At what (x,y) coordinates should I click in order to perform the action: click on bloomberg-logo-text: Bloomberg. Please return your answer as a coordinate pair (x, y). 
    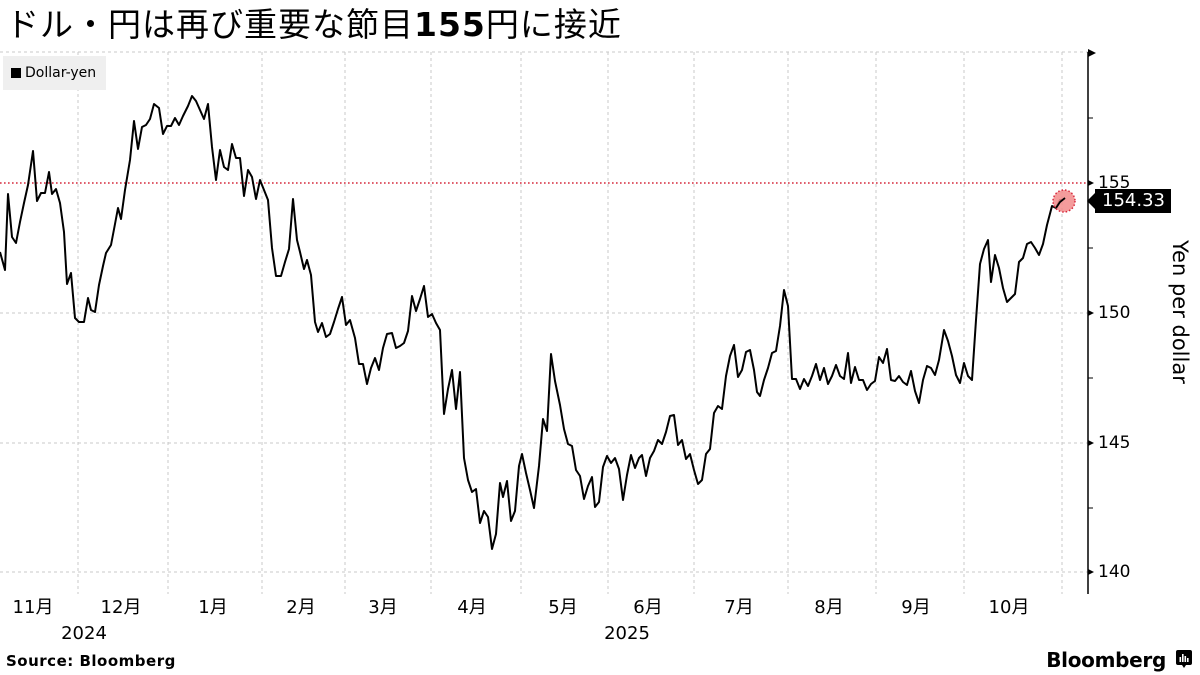
    Looking at the image, I should click on (1106, 660).